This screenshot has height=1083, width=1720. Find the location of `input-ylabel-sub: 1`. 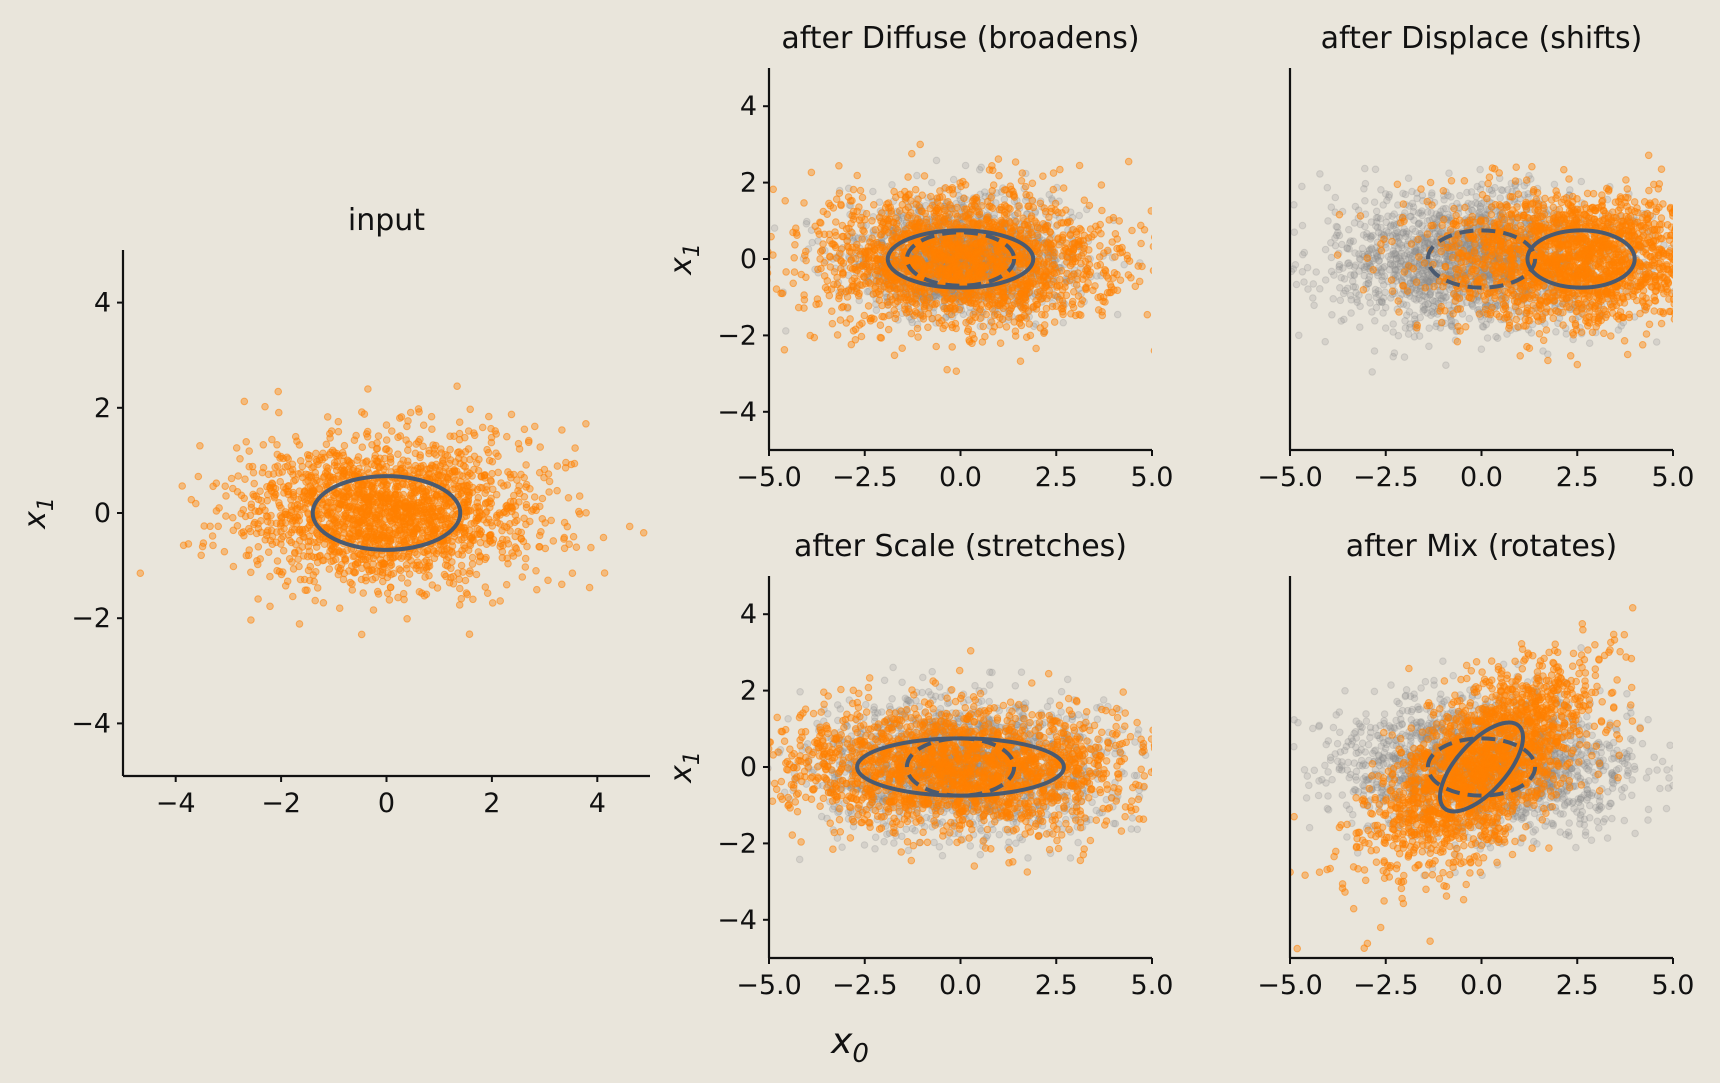

input-ylabel-sub: 1 is located at coordinates (46, 504).